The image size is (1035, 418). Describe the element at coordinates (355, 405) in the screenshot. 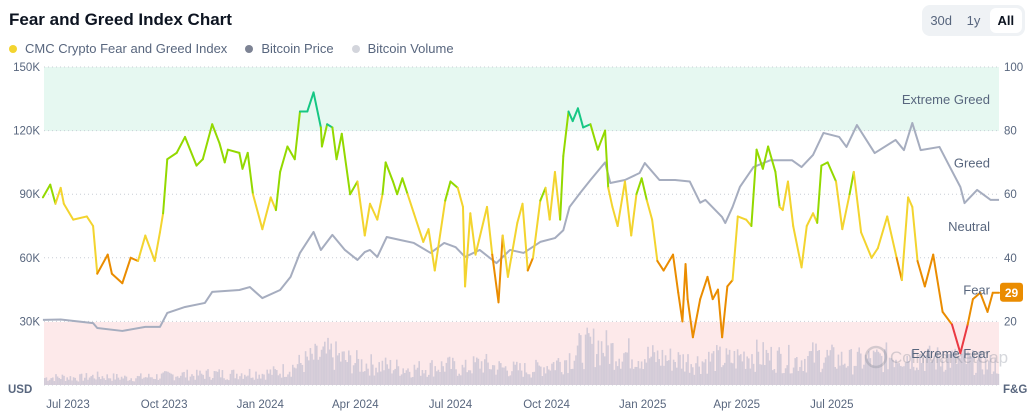

I see `x-axis-tick: Apr 2024` at that location.